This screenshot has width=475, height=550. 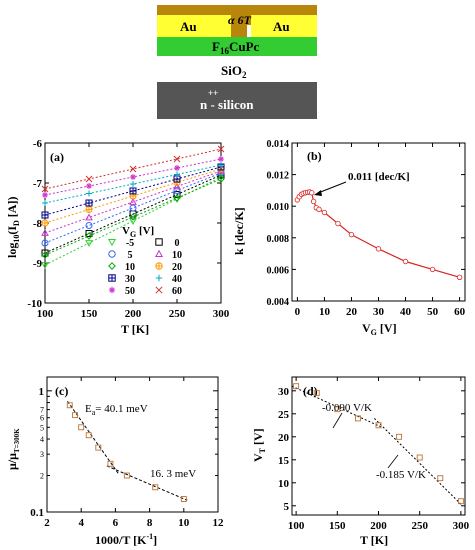 What do you see at coordinates (374, 540) in the screenshot?
I see `panel-d-xlabel: T [K]` at bounding box center [374, 540].